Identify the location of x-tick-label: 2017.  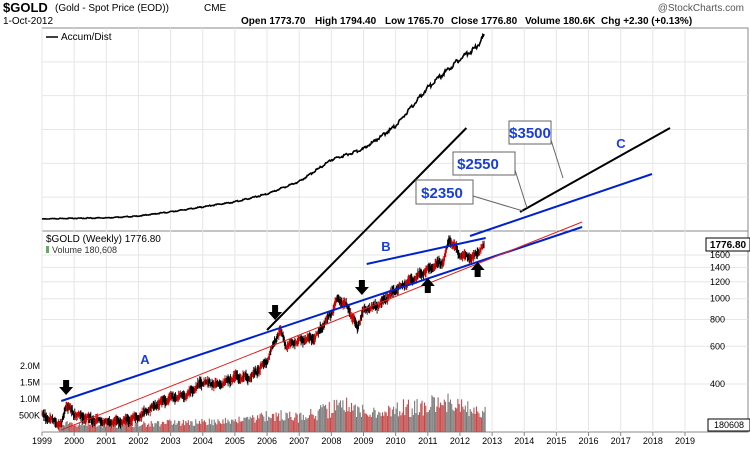
(621, 441).